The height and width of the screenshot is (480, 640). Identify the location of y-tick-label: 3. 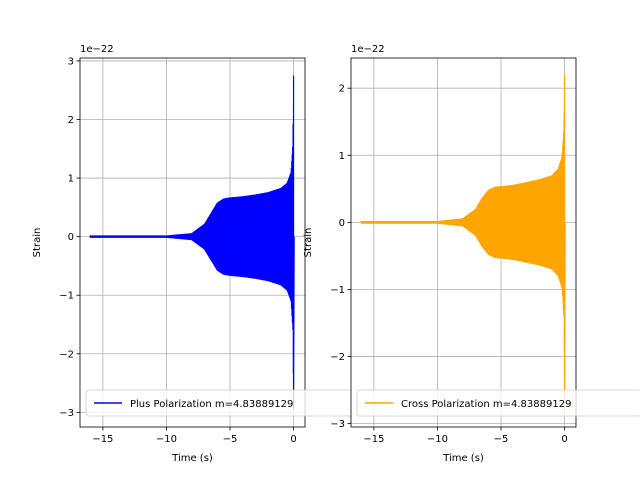
(71, 61).